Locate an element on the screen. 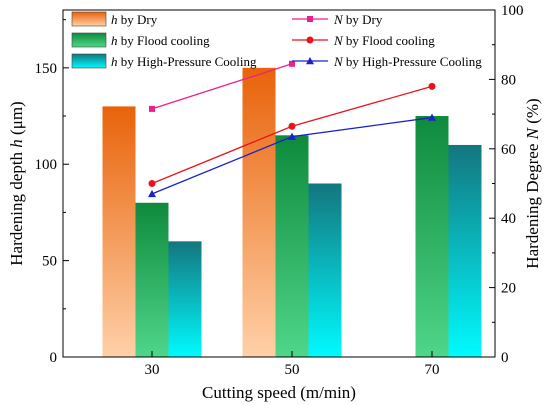 This screenshot has height=405, width=550. tick-label: 20 is located at coordinates (508, 289).